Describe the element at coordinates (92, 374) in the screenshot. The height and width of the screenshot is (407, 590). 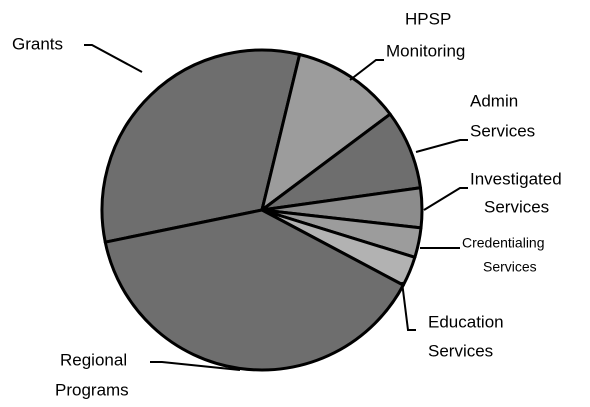
I see `slice-label: Regional Programs` at that location.